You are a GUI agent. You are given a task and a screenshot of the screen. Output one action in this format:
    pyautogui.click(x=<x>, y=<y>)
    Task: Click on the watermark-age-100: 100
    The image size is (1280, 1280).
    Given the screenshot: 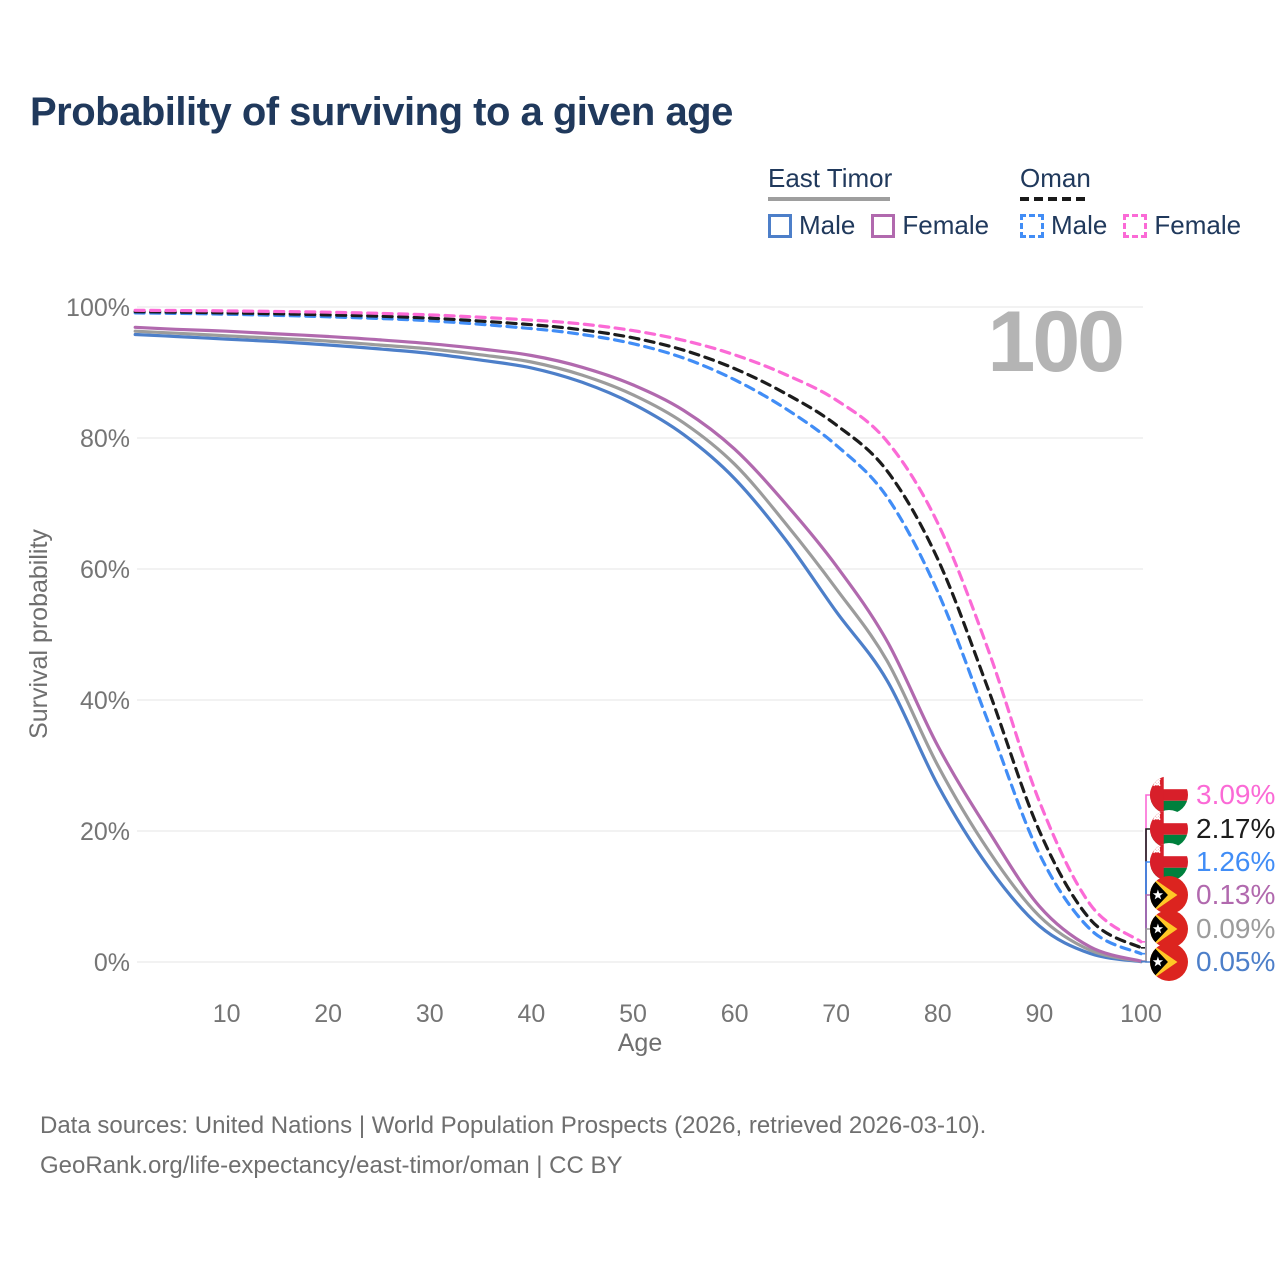 What is the action you would take?
    pyautogui.click(x=1055, y=342)
    